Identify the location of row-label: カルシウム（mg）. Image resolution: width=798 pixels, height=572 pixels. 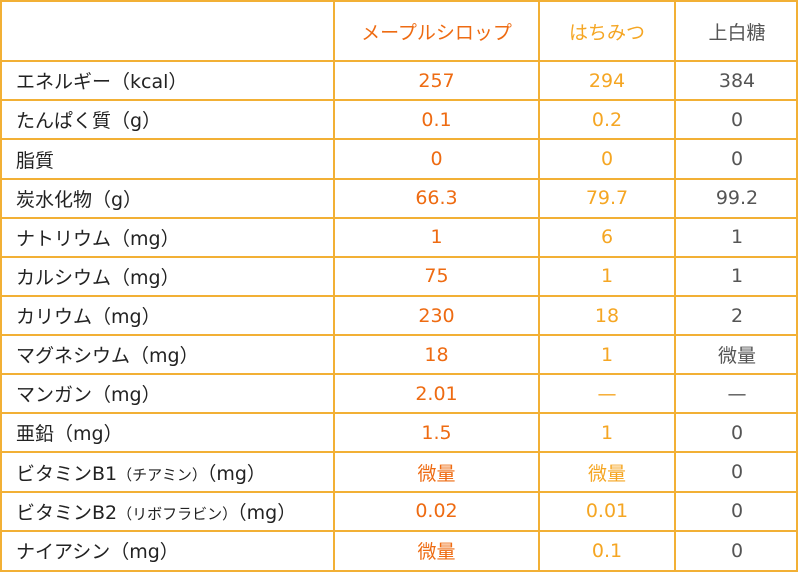
(168, 276).